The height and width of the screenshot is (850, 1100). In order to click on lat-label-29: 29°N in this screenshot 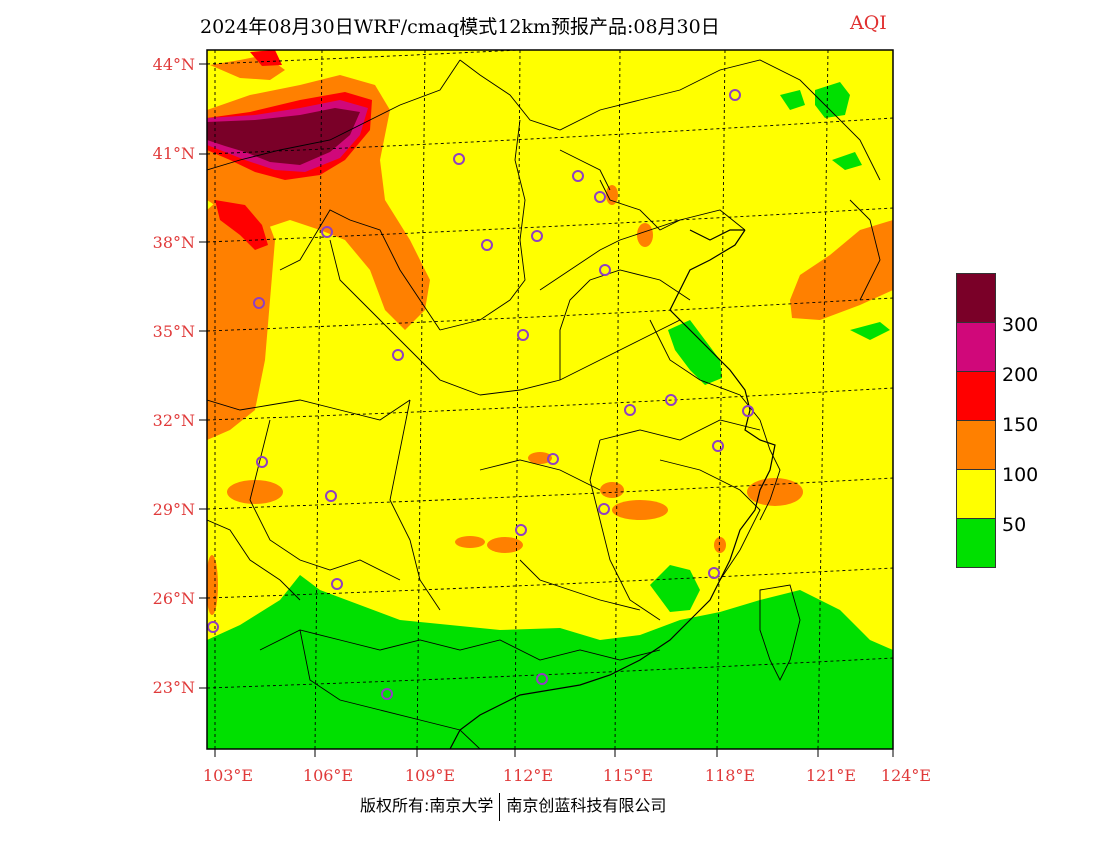, I will do `click(173, 509)`.